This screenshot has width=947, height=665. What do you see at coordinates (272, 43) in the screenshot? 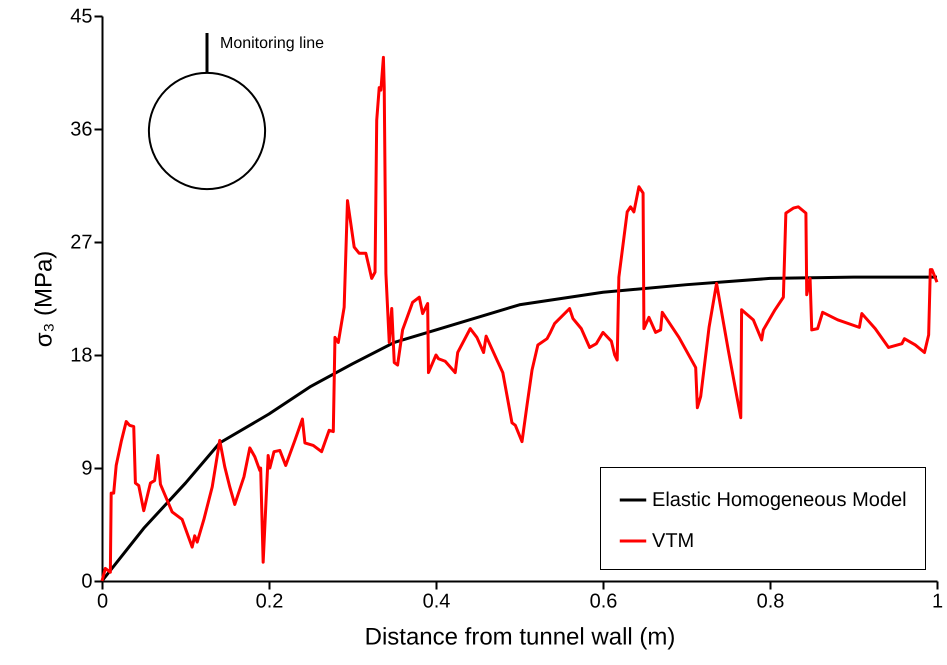
I see `annotation: Monitoring line` at bounding box center [272, 43].